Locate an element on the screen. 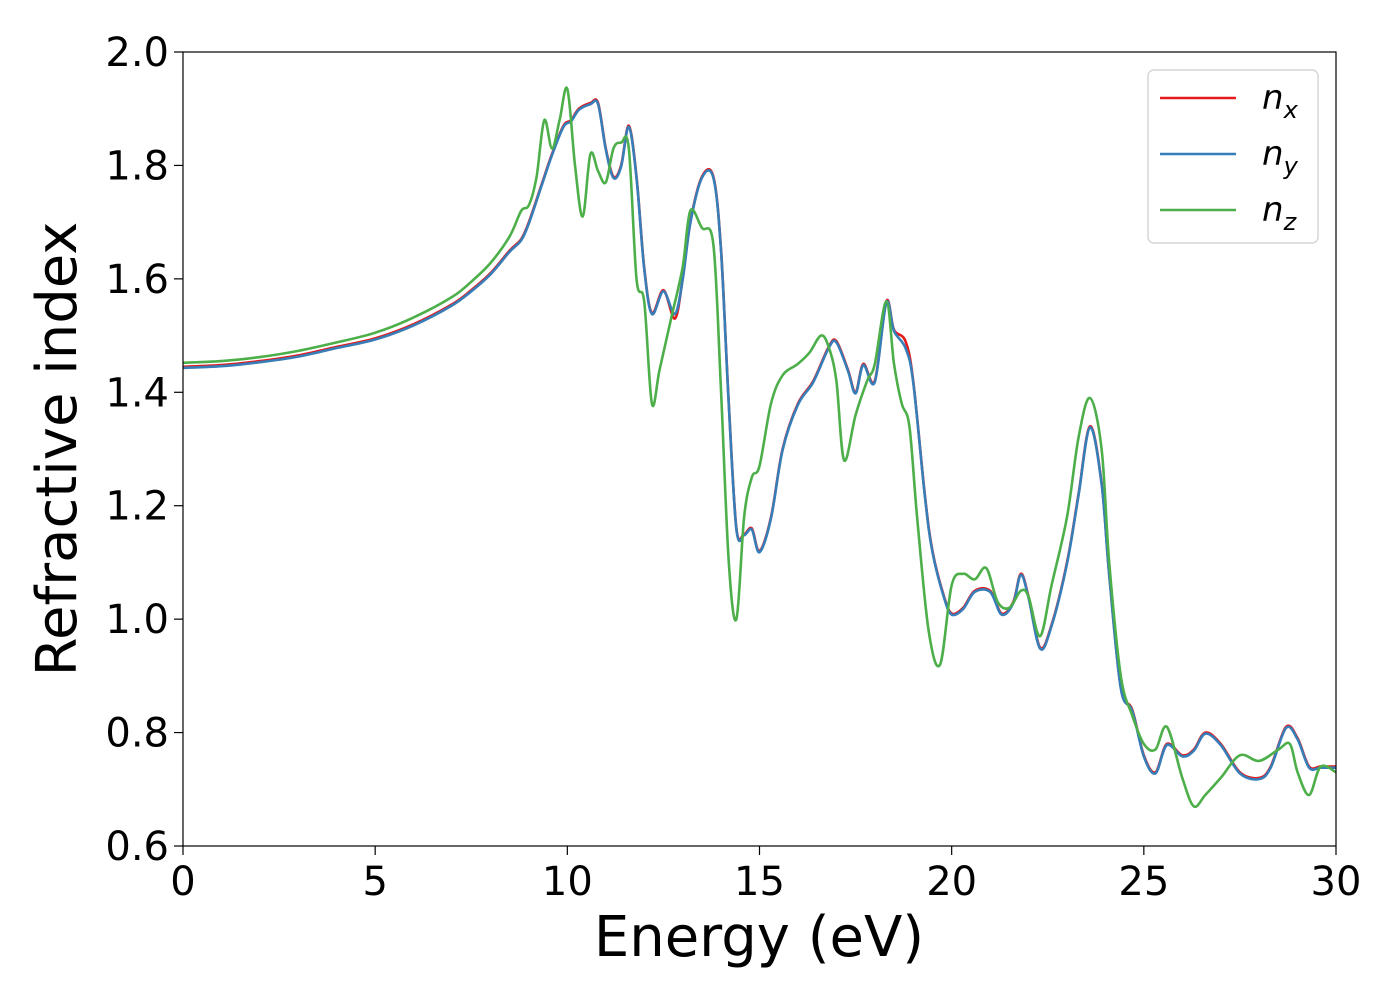  x-tick-label: 15 is located at coordinates (759, 882).